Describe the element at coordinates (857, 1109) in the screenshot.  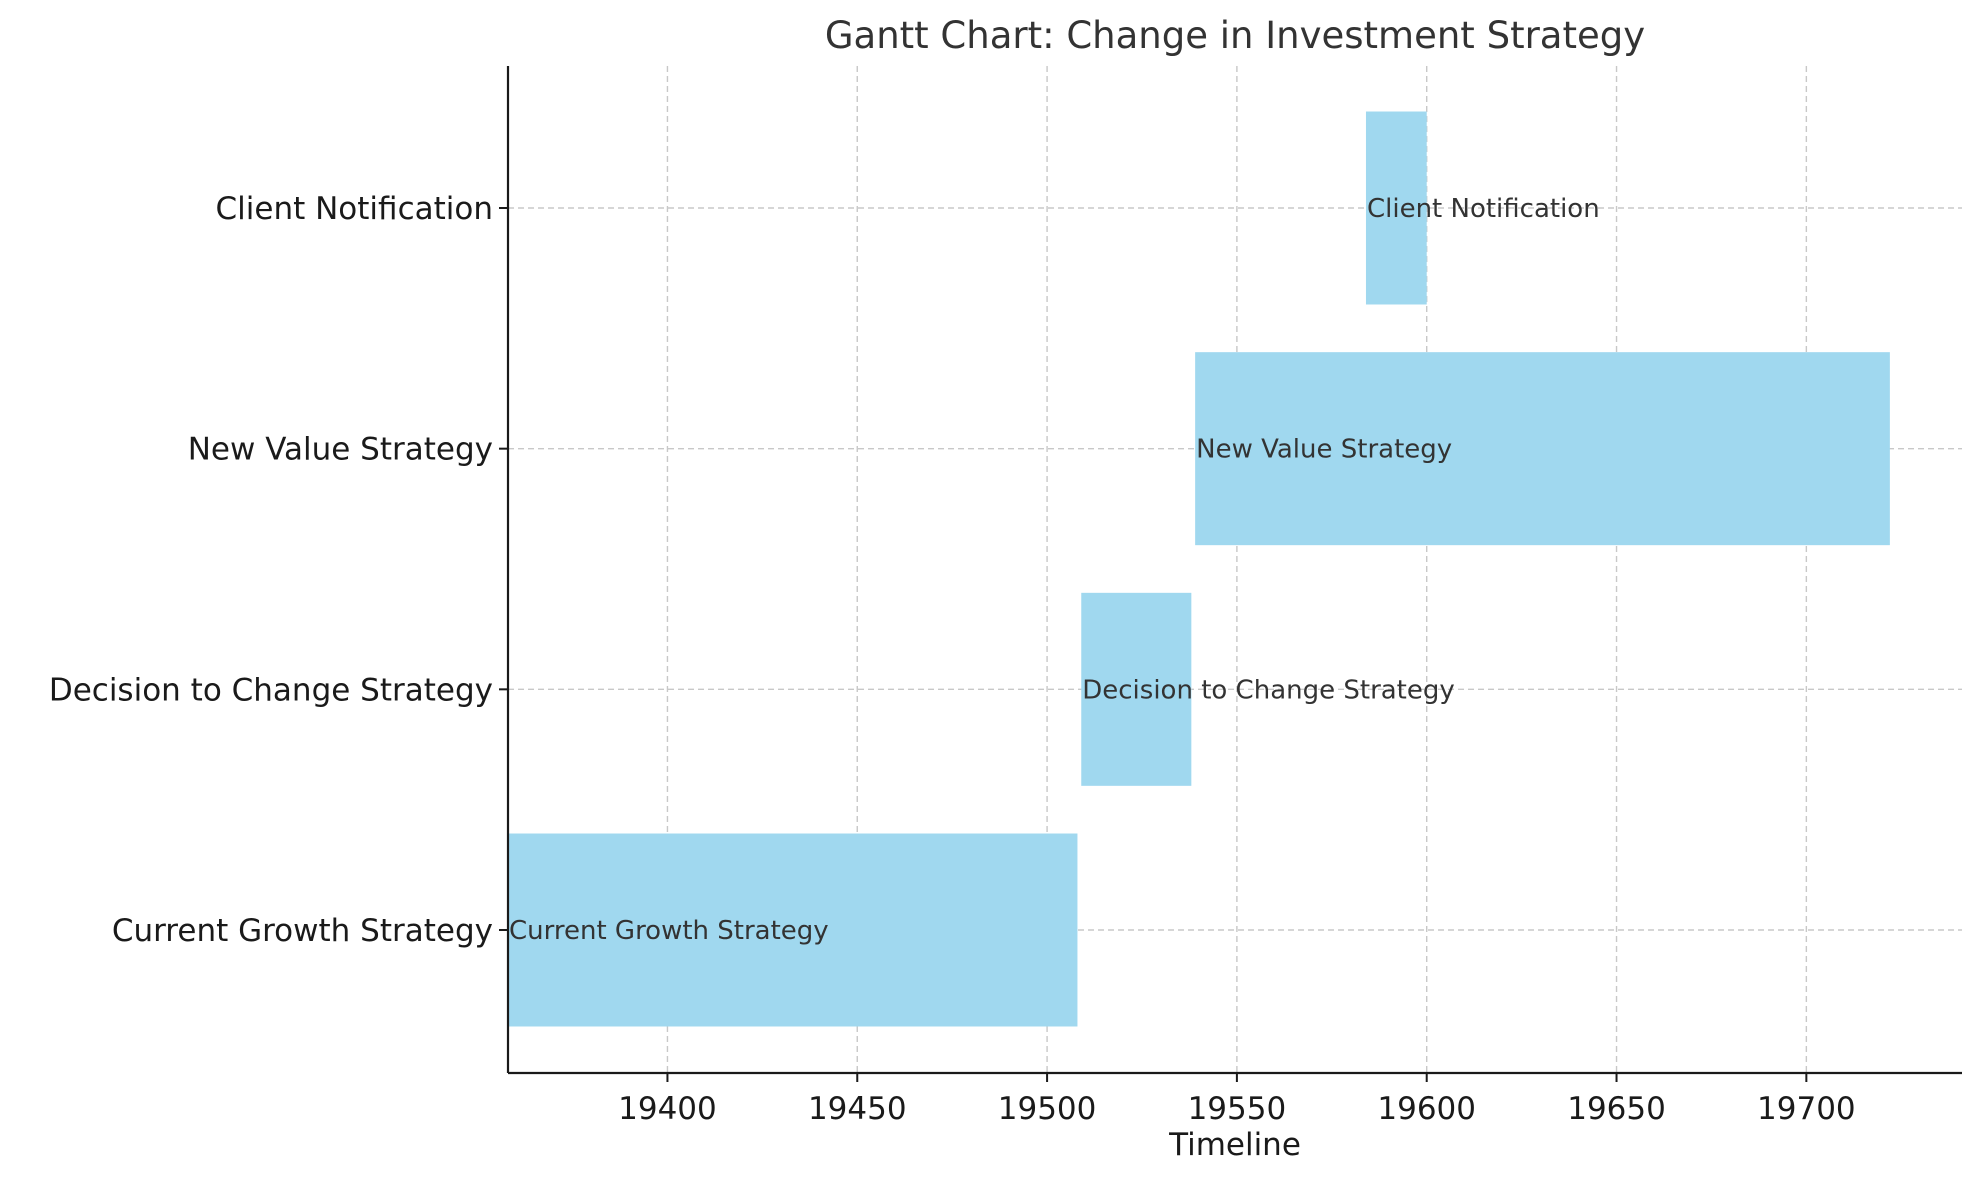
I see `x-tick-label: 19450` at that location.